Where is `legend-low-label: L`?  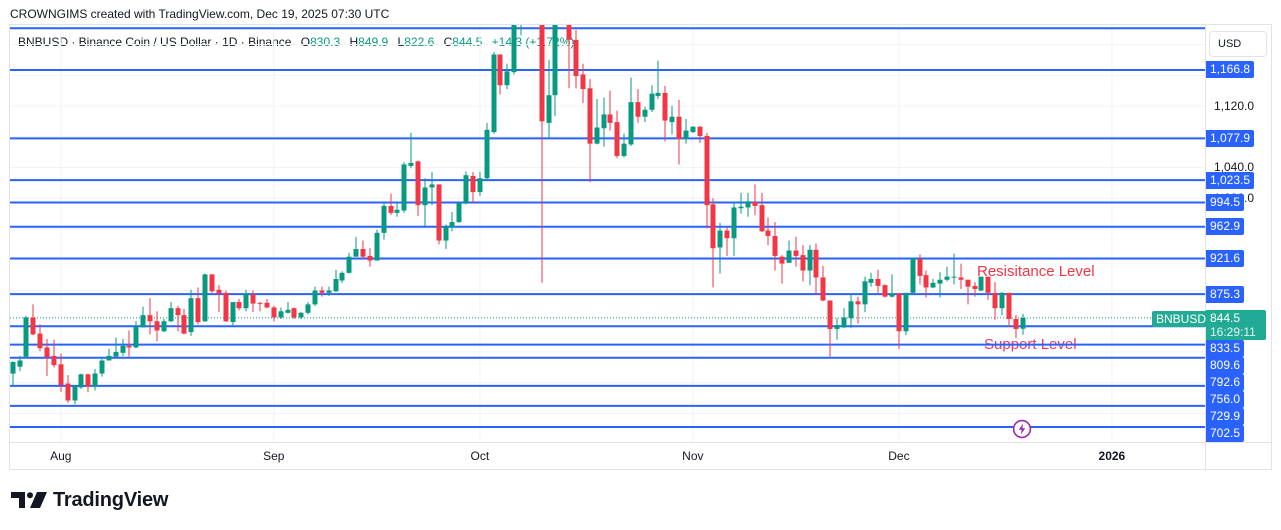 legend-low-label: L is located at coordinates (401, 42).